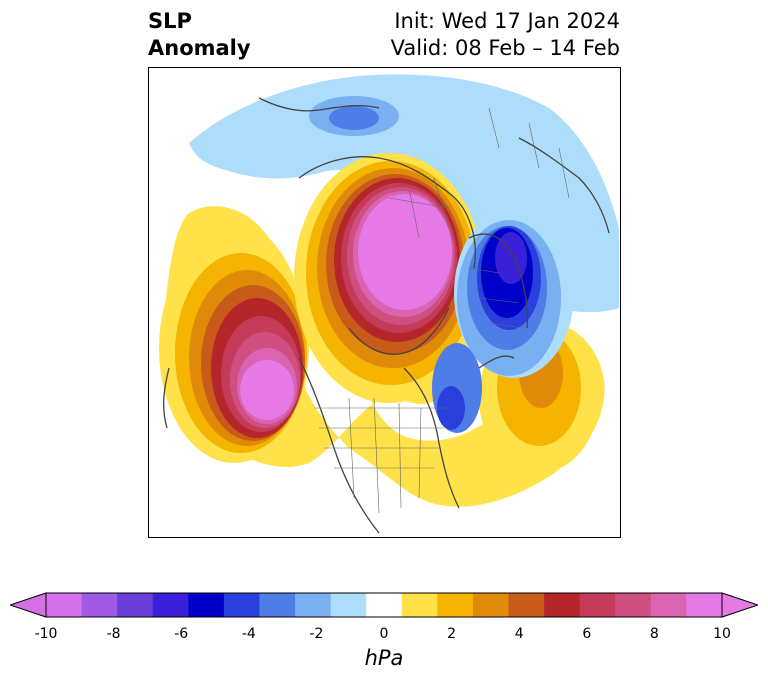  What do you see at coordinates (519, 634) in the screenshot?
I see `colorbar-tick-label: 4` at bounding box center [519, 634].